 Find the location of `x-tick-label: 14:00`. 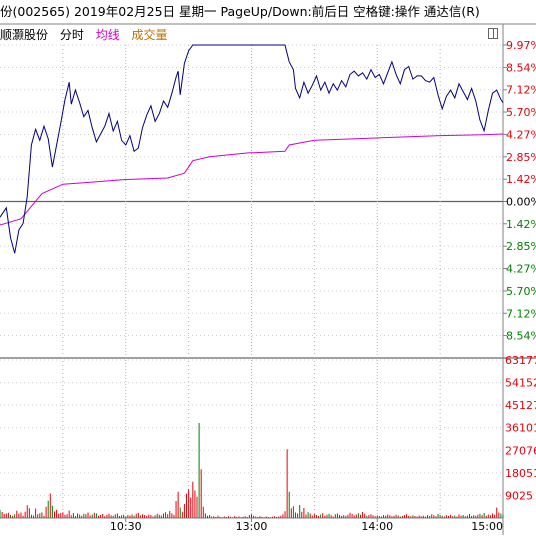

x-tick-label: 14:00 is located at coordinates (377, 526).